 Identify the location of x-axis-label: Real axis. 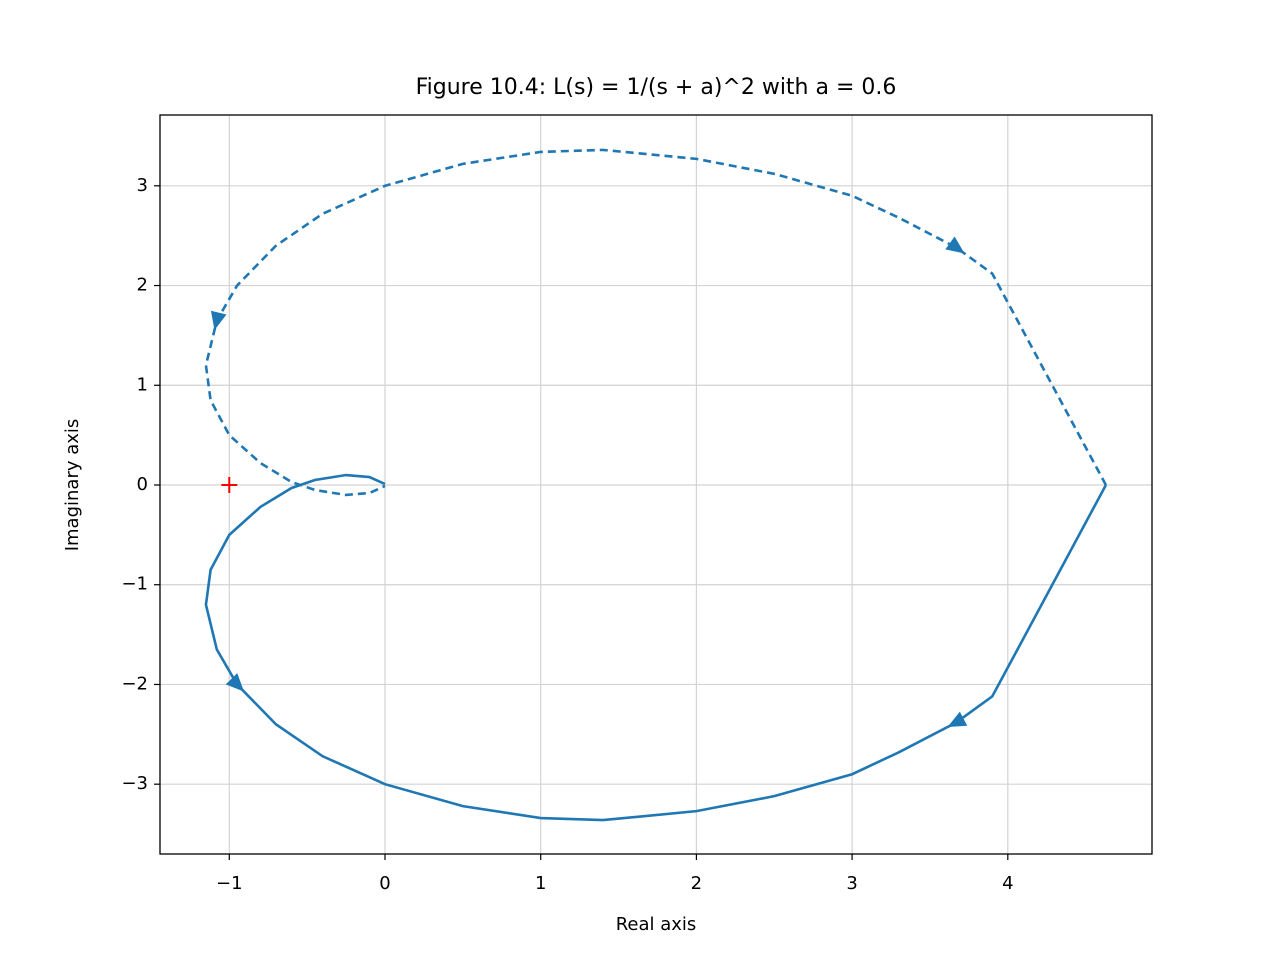
(656, 924).